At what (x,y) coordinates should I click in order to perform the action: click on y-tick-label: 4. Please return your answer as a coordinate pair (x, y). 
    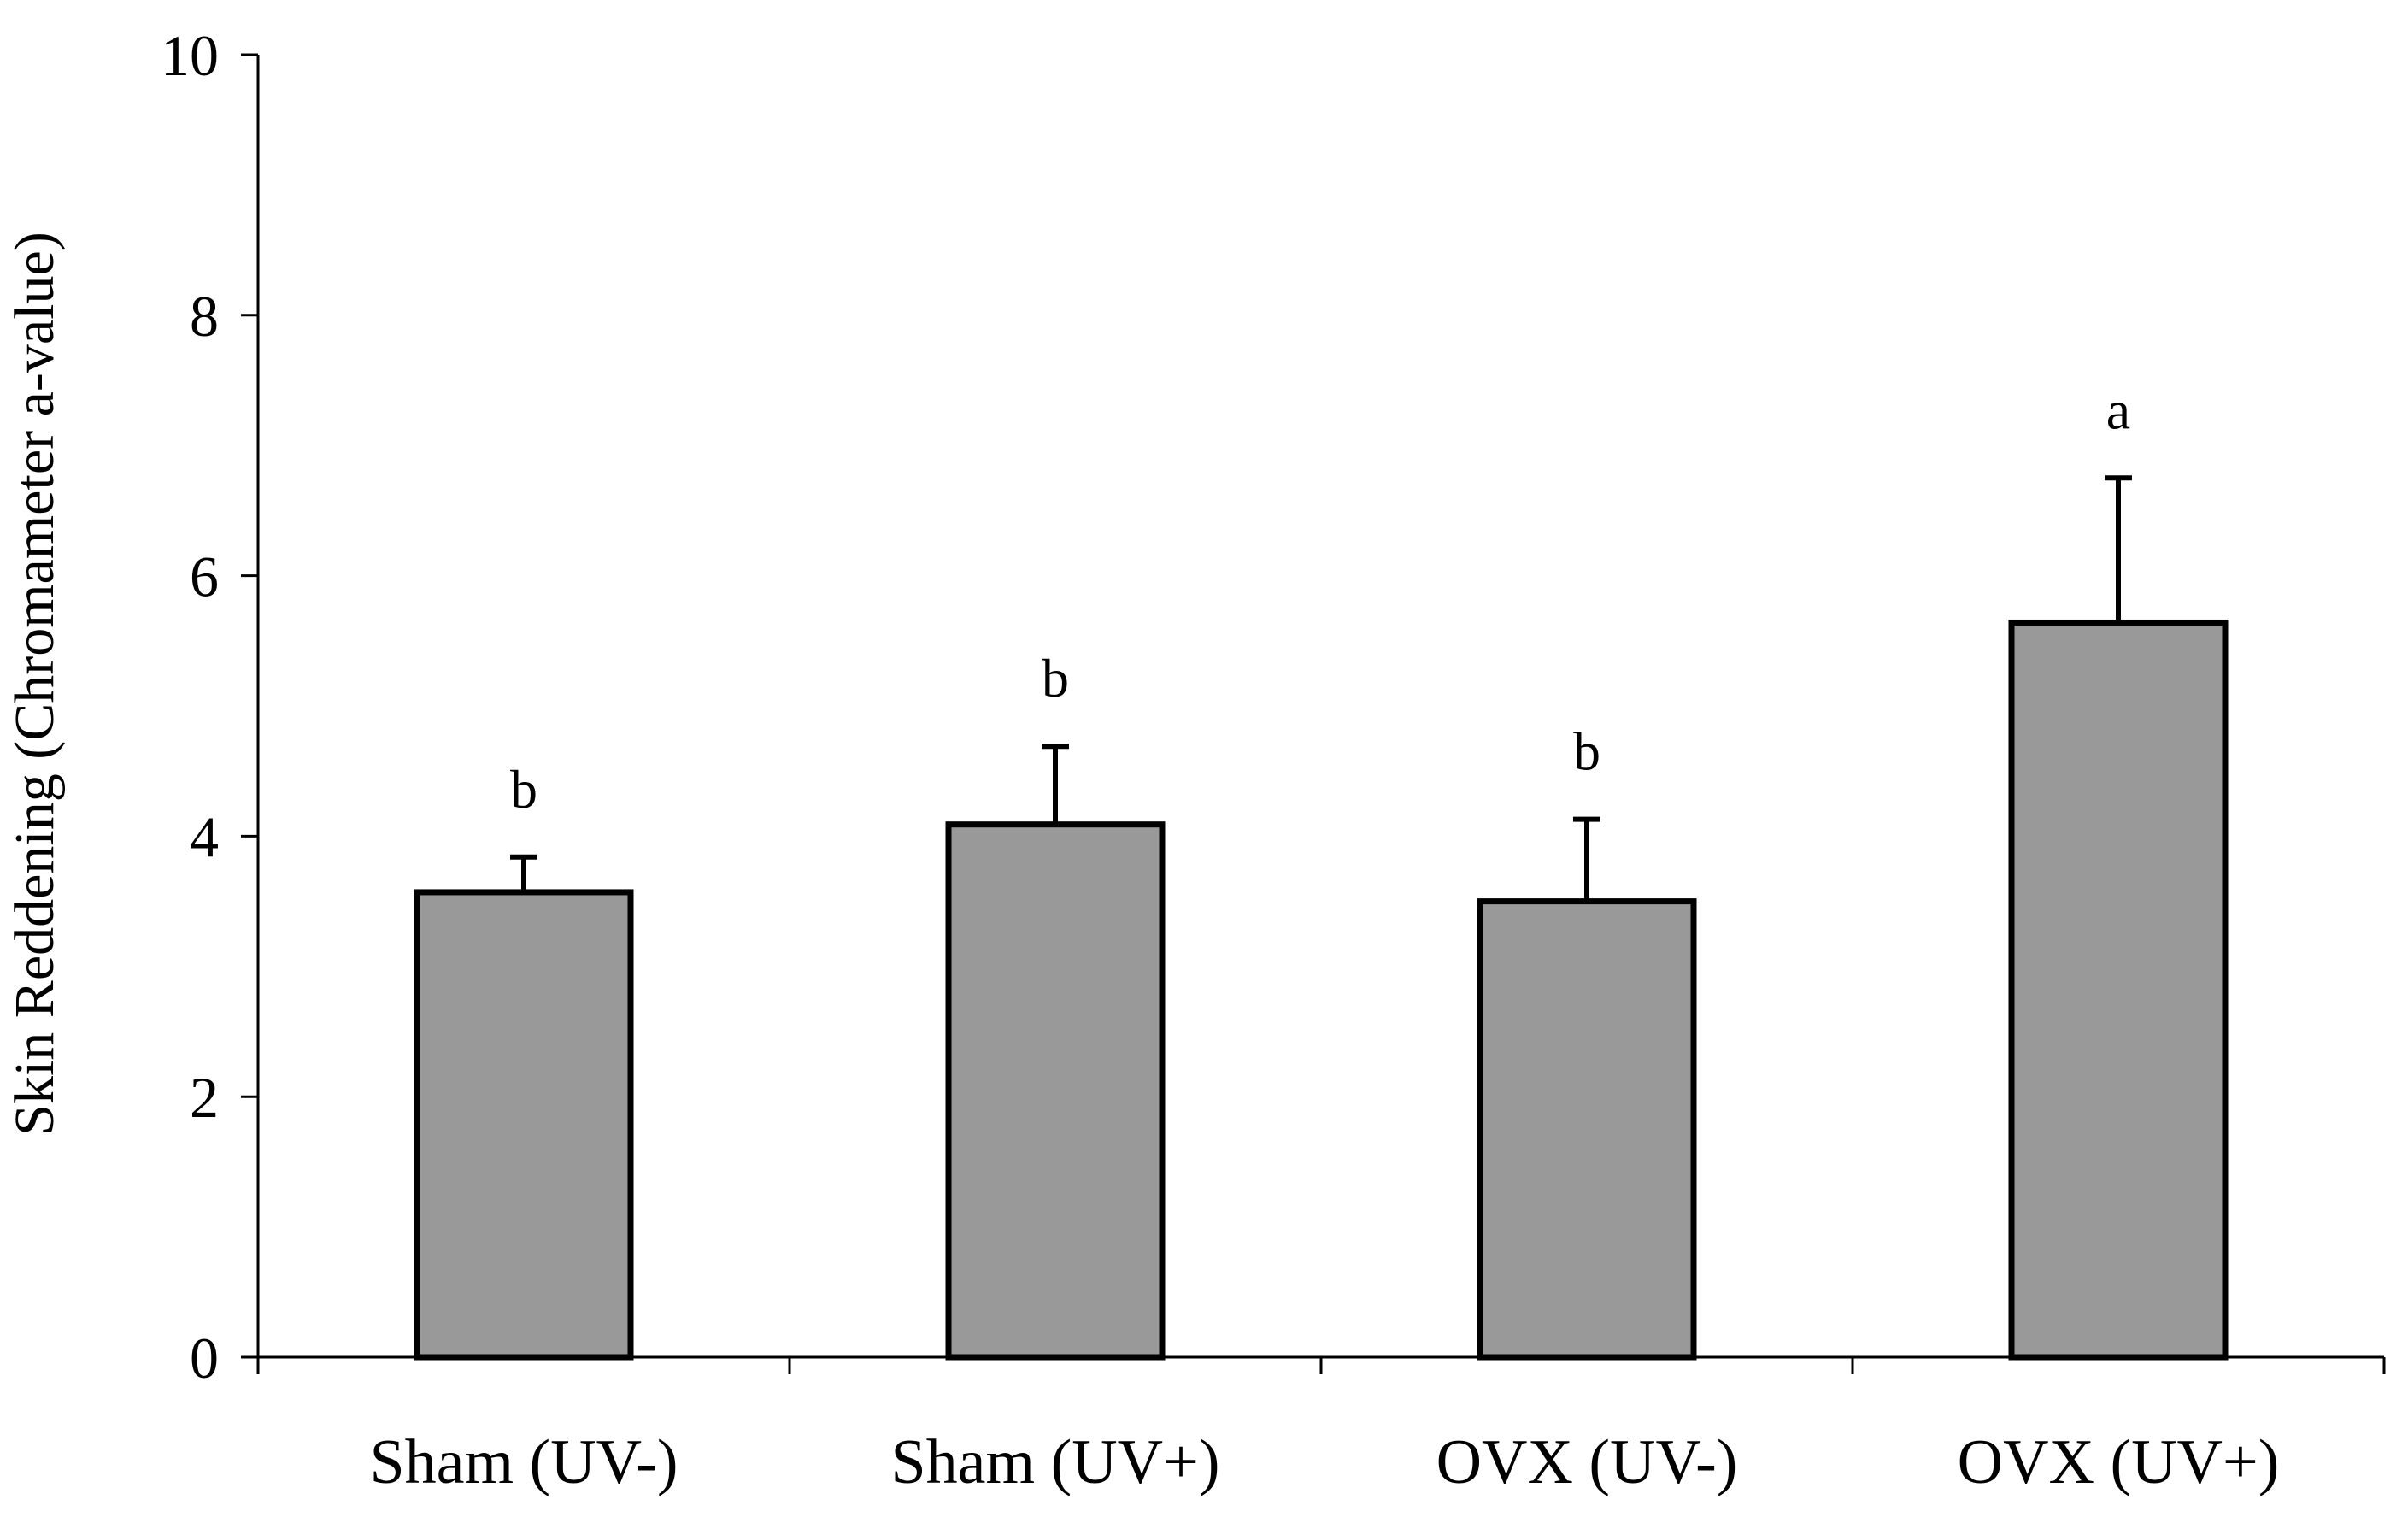
    Looking at the image, I should click on (204, 836).